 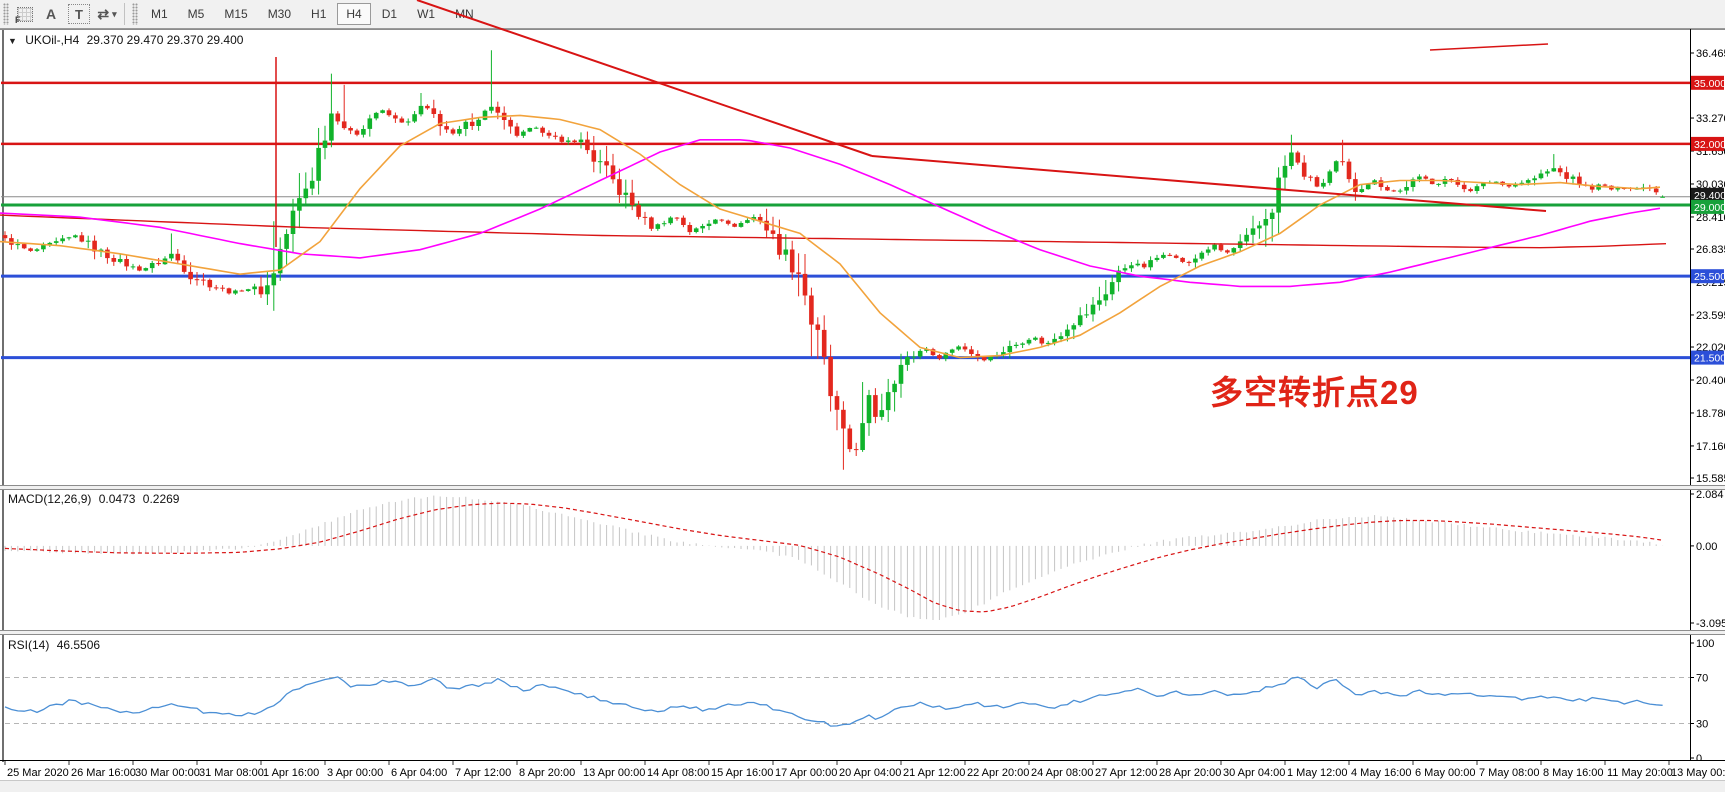 I want to click on date-label: 30 Mar 00:00, so click(x=167, y=773).